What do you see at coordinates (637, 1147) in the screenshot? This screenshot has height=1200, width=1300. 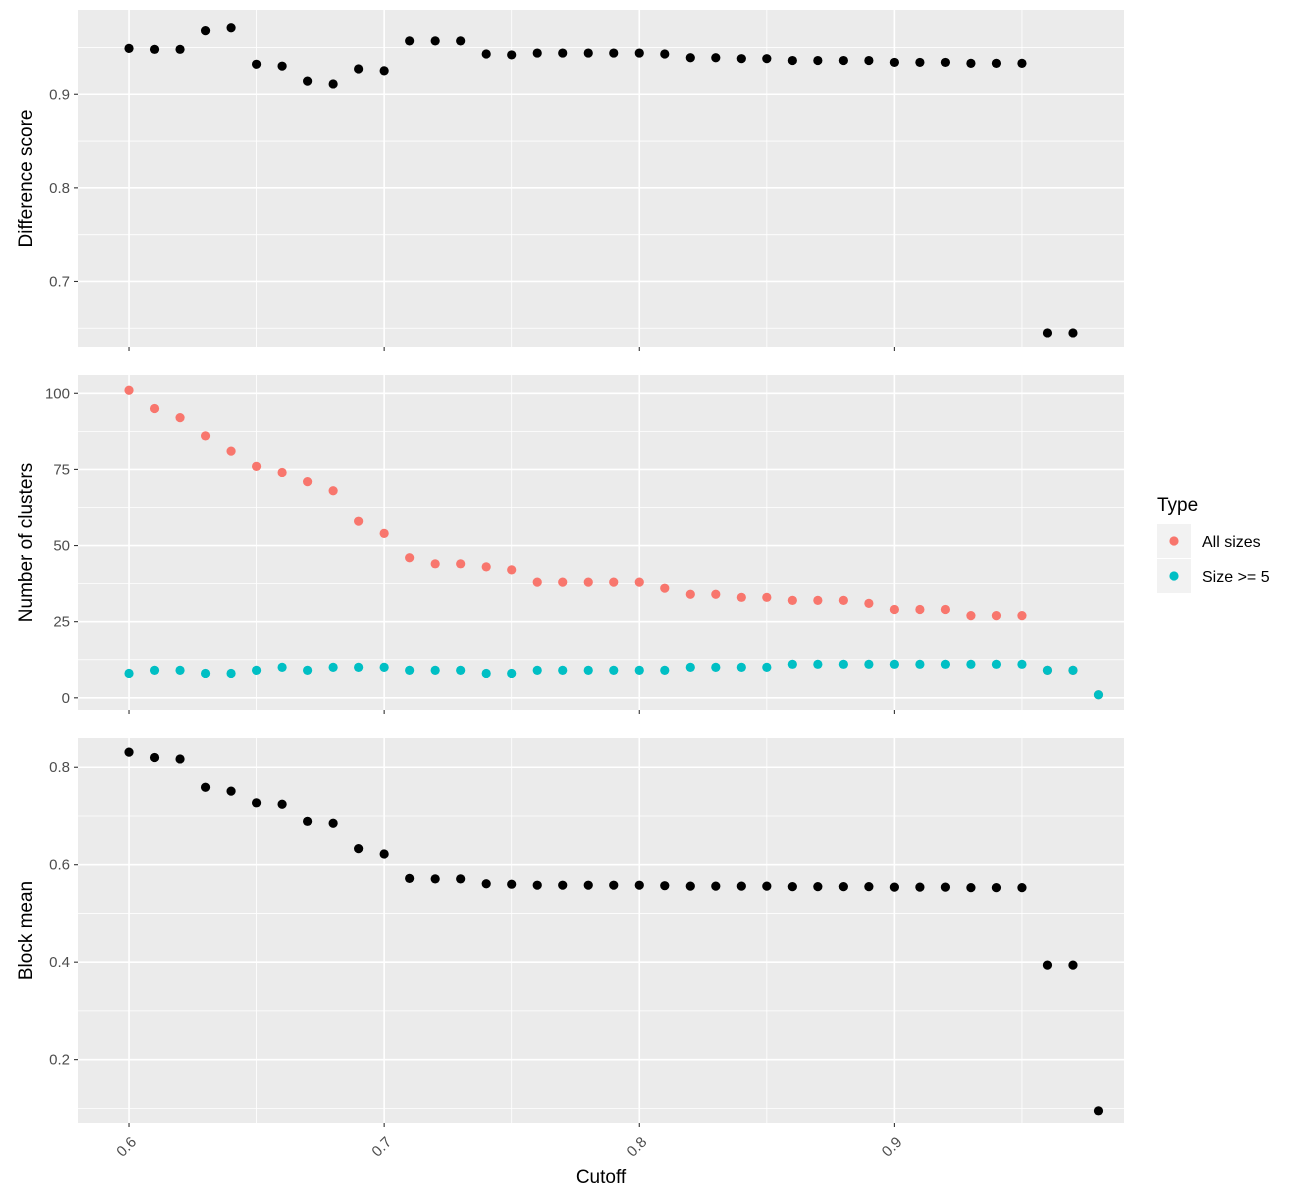 I see `x-tick-label: 0.8` at bounding box center [637, 1147].